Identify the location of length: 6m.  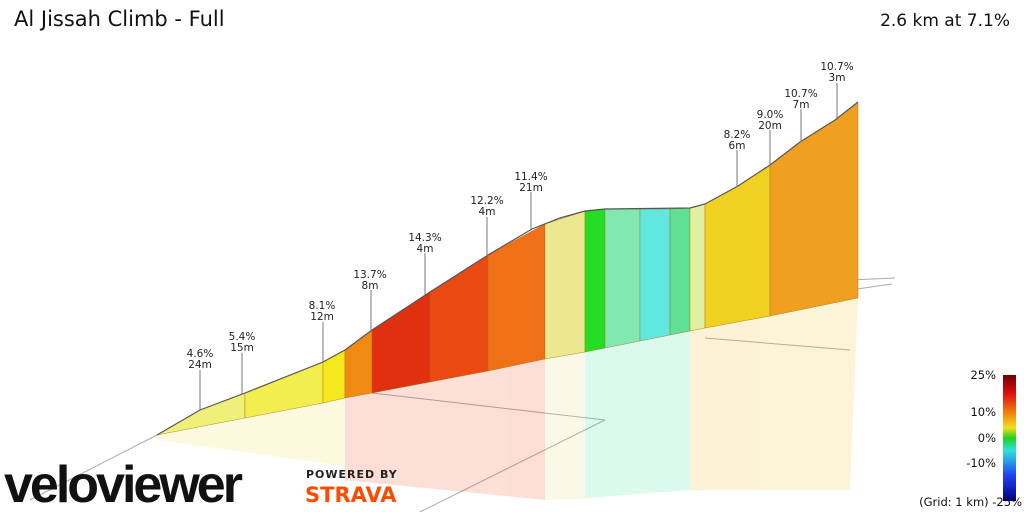
(737, 146).